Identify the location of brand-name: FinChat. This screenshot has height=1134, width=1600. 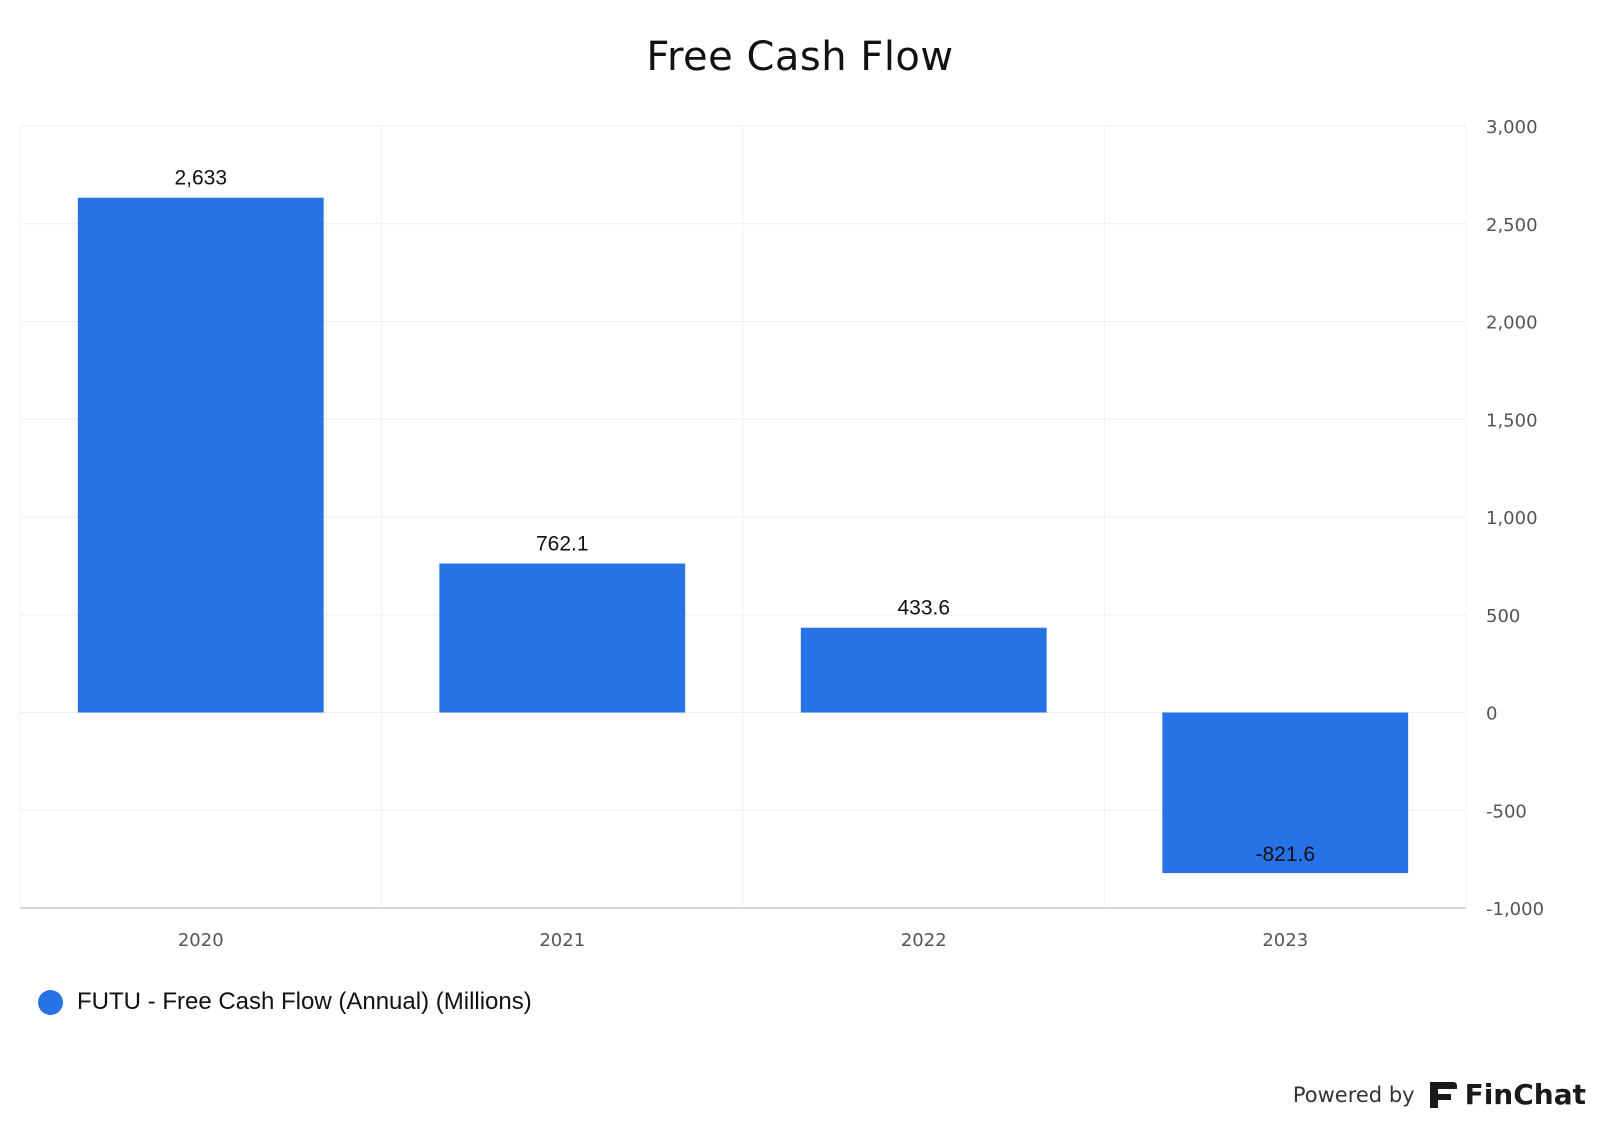
(1525, 1094).